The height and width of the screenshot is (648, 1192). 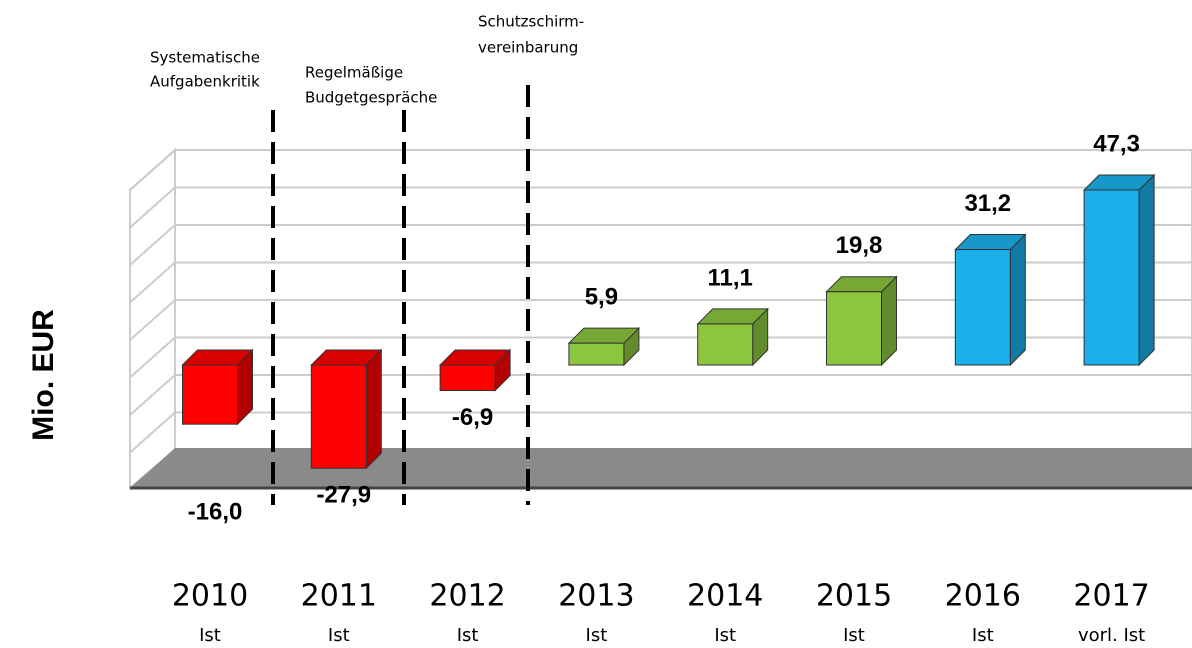 What do you see at coordinates (467, 596) in the screenshot?
I see `x-tick-label: 2012` at bounding box center [467, 596].